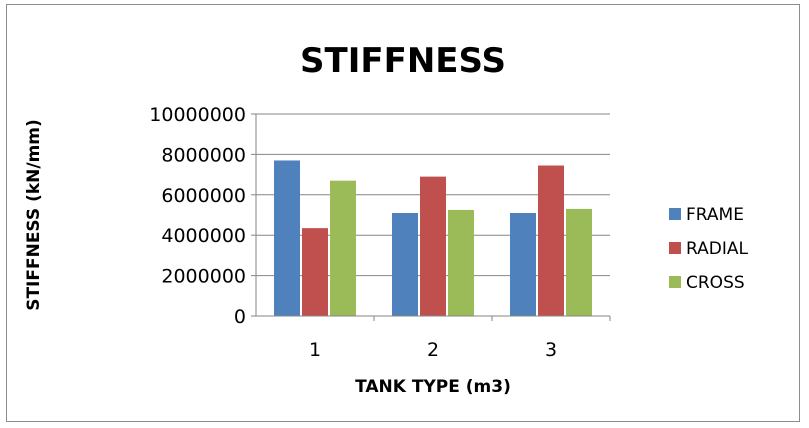  What do you see at coordinates (675, 214) in the screenshot?
I see `legend-swatch-frame` at bounding box center [675, 214].